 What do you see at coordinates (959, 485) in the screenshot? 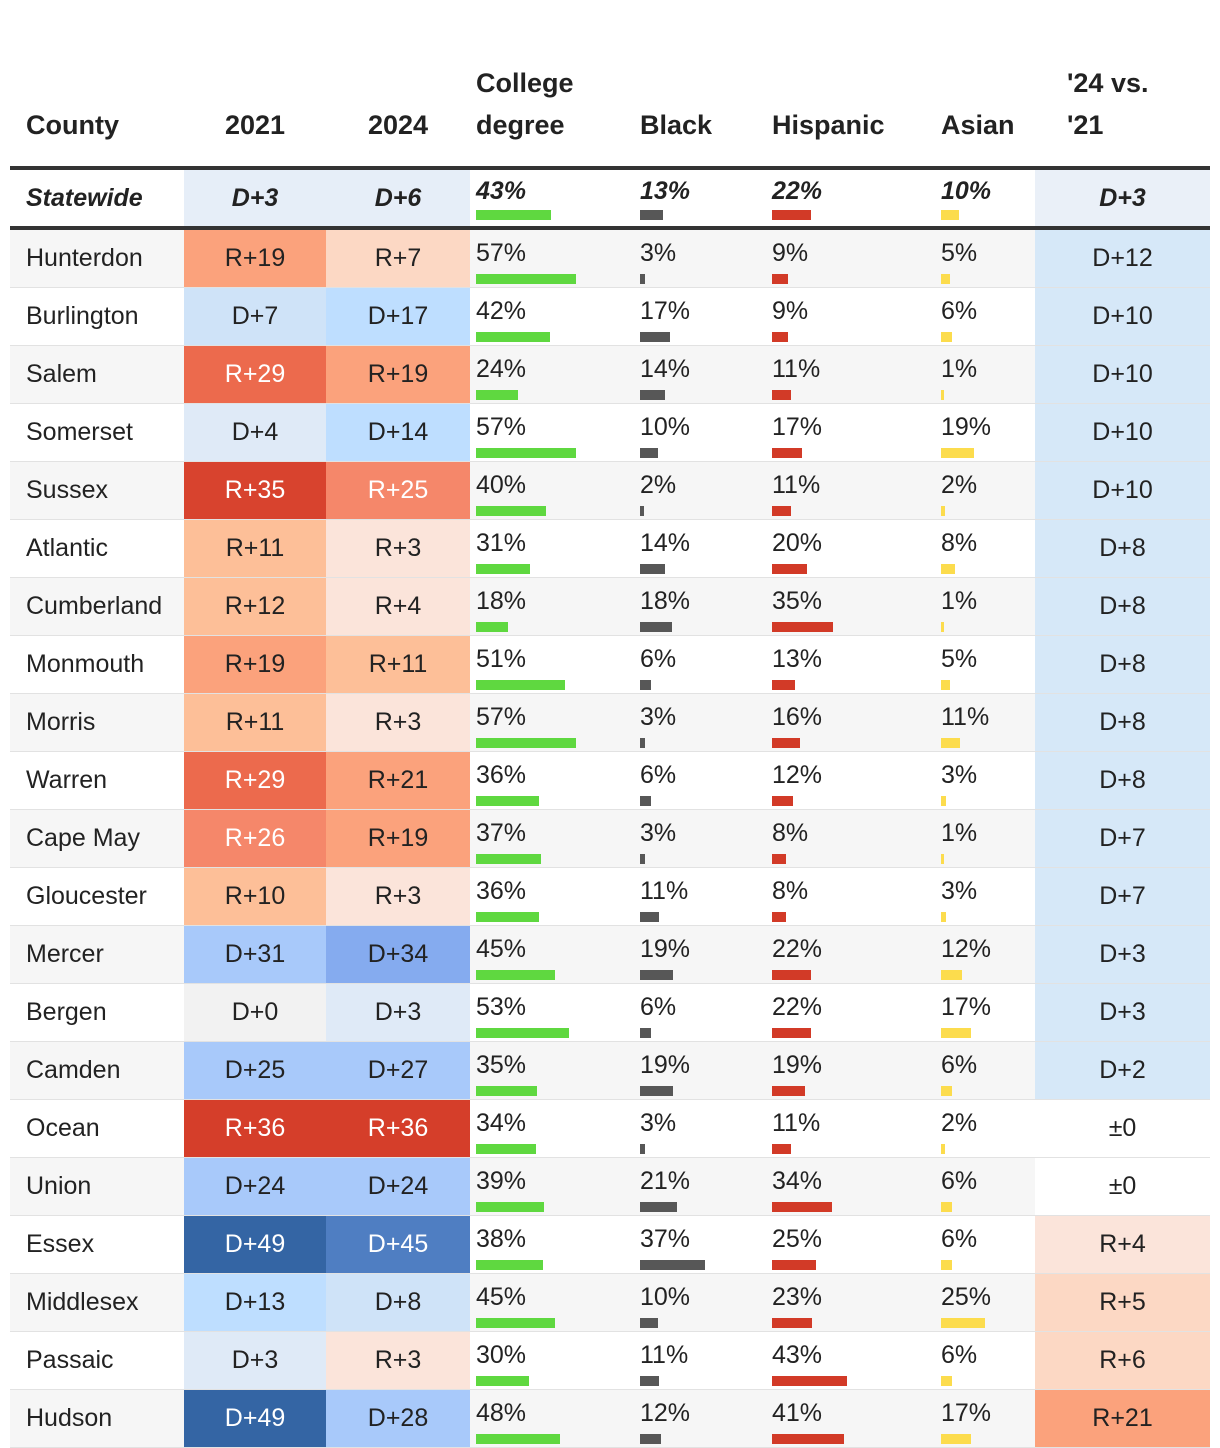
I see `asian-value: 2%` at bounding box center [959, 485].